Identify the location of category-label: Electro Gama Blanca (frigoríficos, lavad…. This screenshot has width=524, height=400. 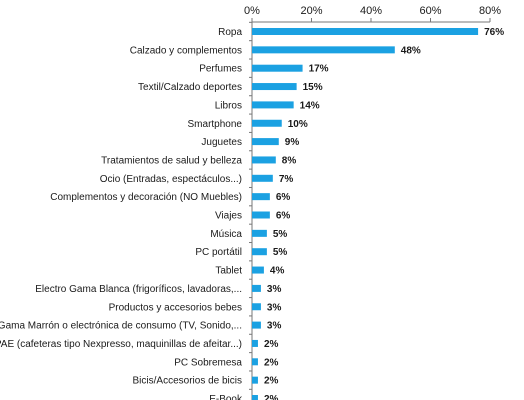
(138, 289).